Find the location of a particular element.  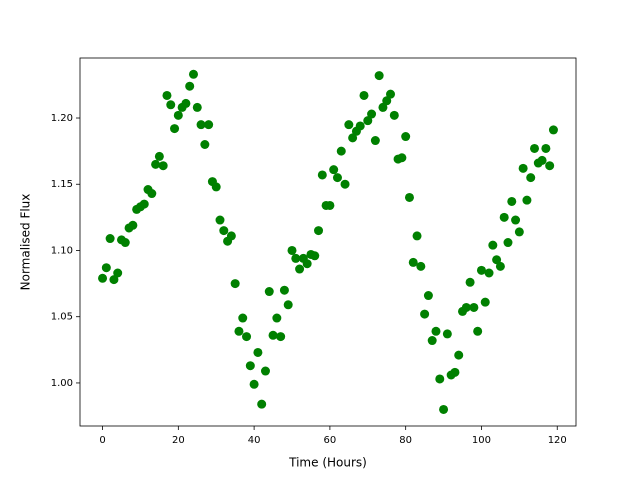

x-tick-label: 20 is located at coordinates (178, 440).